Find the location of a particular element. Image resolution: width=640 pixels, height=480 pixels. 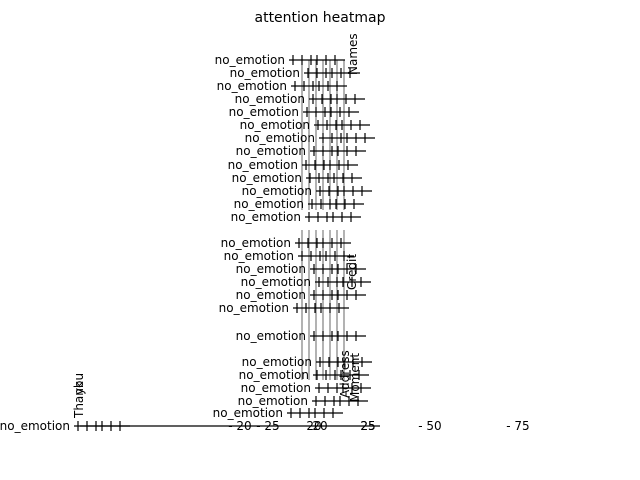

column-label: Names is located at coordinates (353, 54).